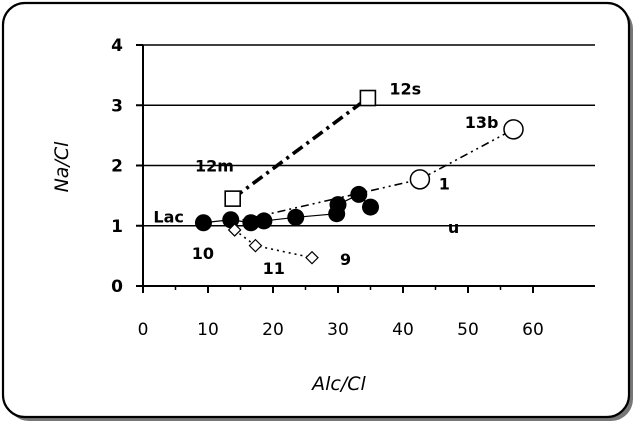  I want to click on series-2-line, so click(300, 148).